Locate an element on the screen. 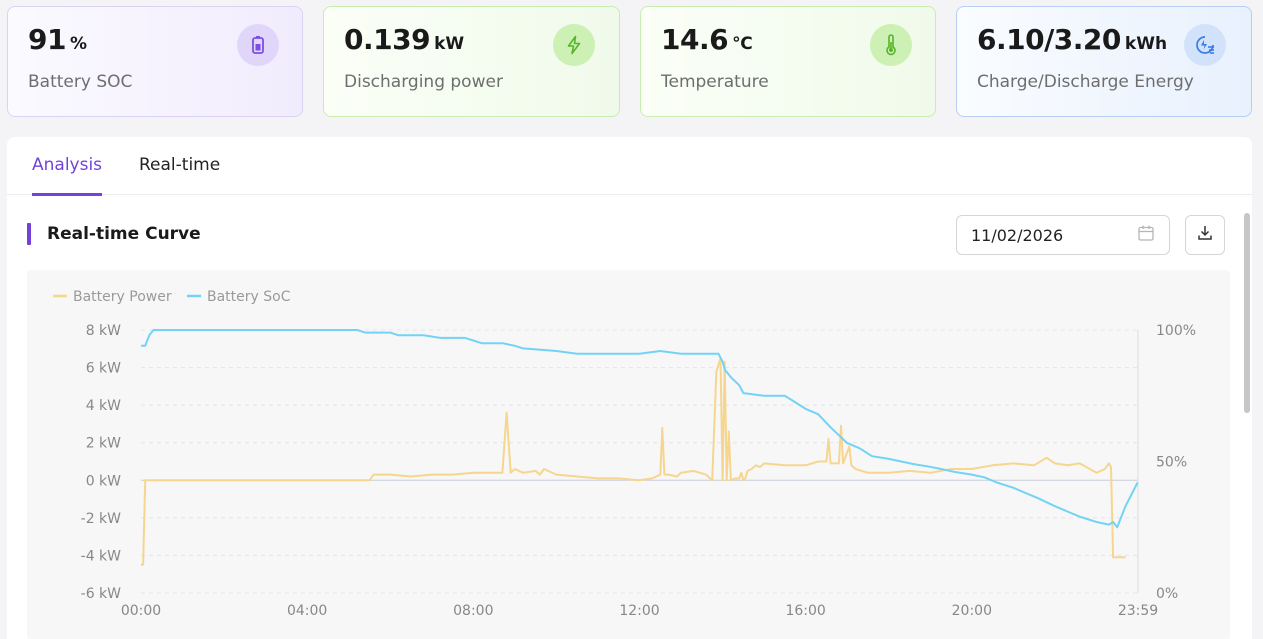 Image resolution: width=1263 pixels, height=639 pixels. x-tick-label: 08:00 is located at coordinates (473, 611).